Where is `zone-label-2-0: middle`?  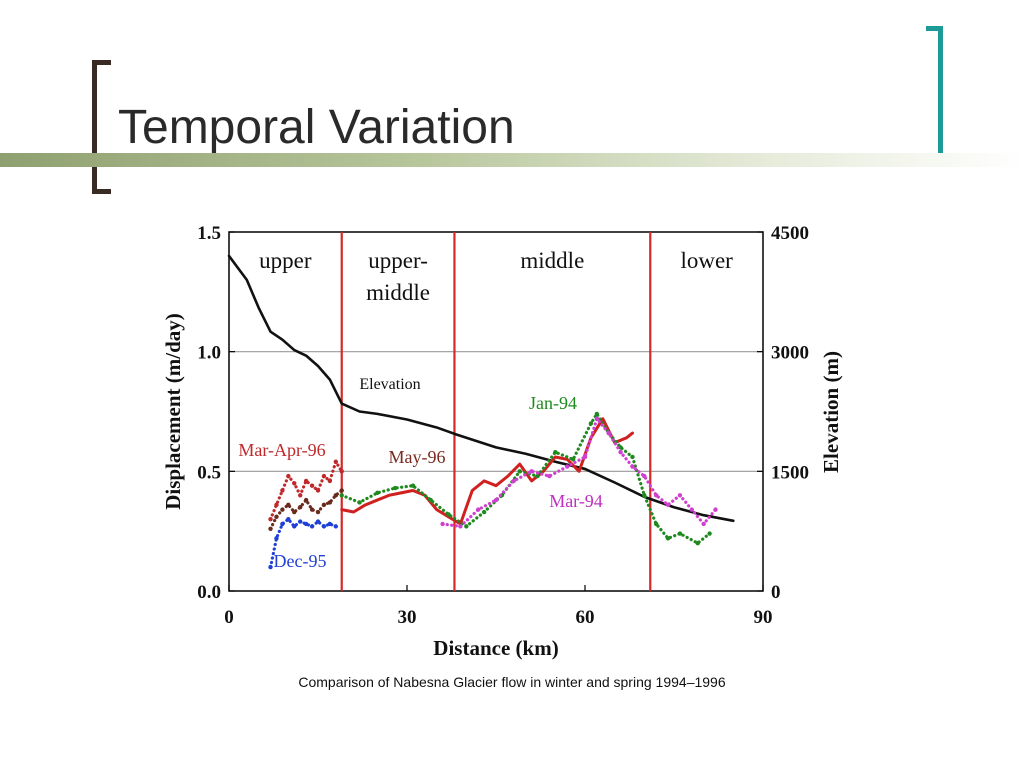 zone-label-2-0: middle is located at coordinates (552, 260).